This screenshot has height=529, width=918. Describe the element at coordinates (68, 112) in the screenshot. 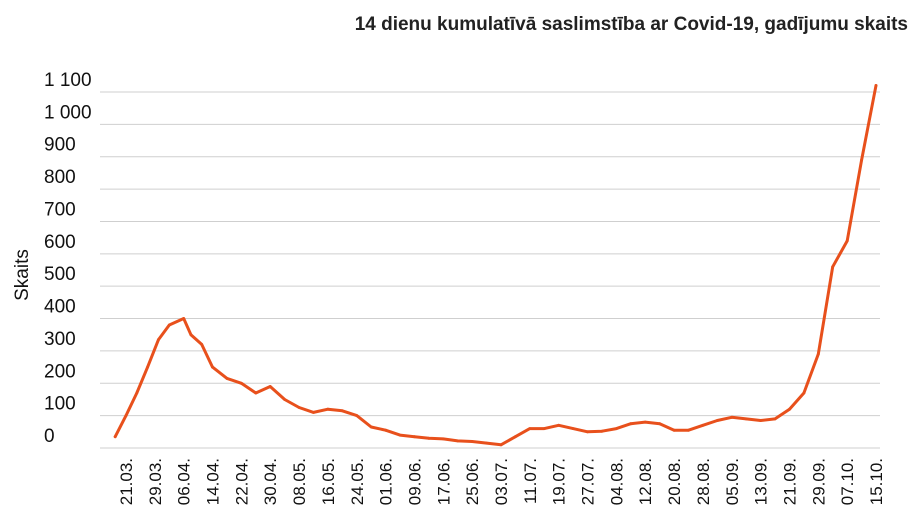

I see `y-tick-label: 1 000` at that location.